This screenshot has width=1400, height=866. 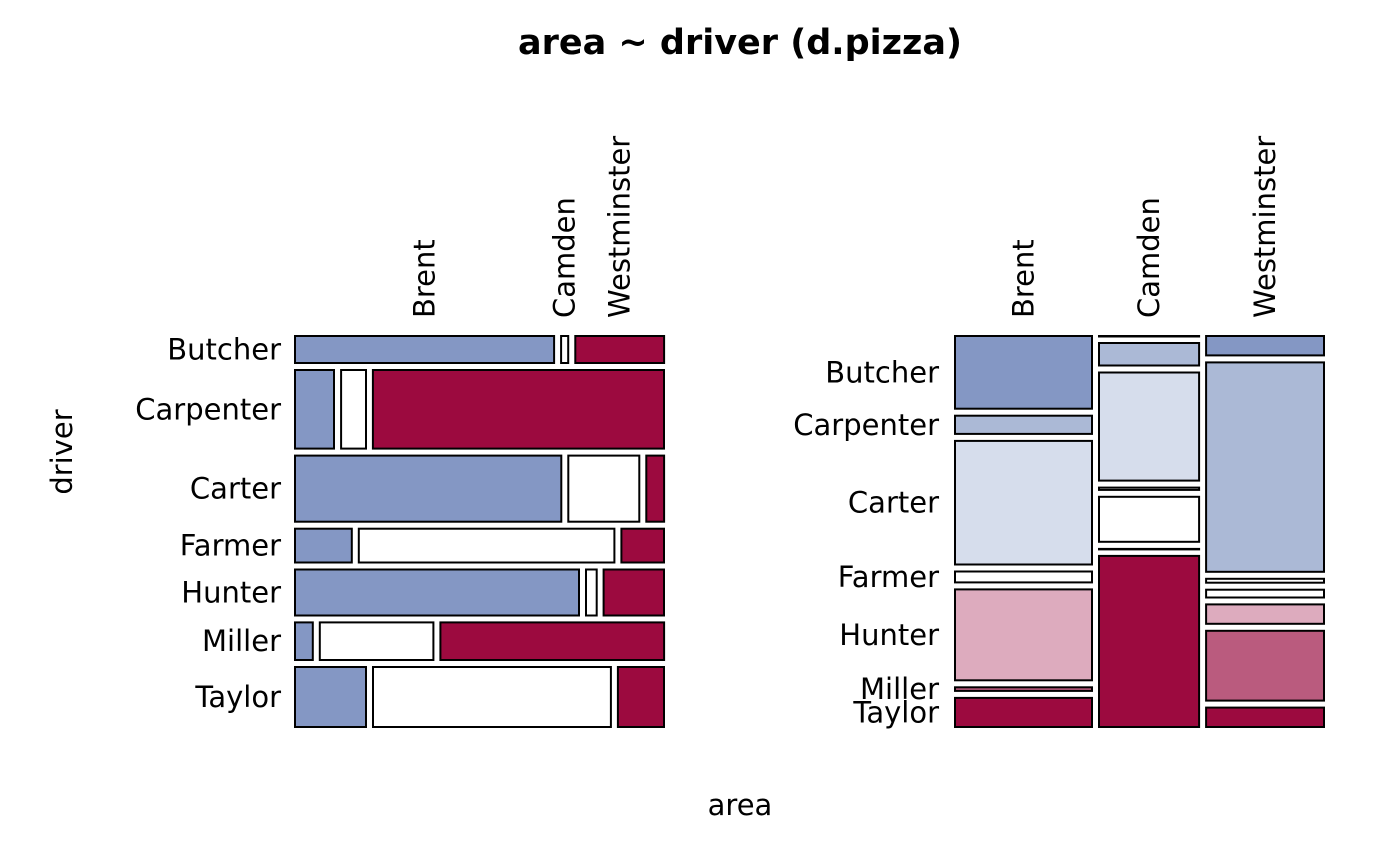 What do you see at coordinates (740, 805) in the screenshot?
I see `x-axis-label: area` at bounding box center [740, 805].